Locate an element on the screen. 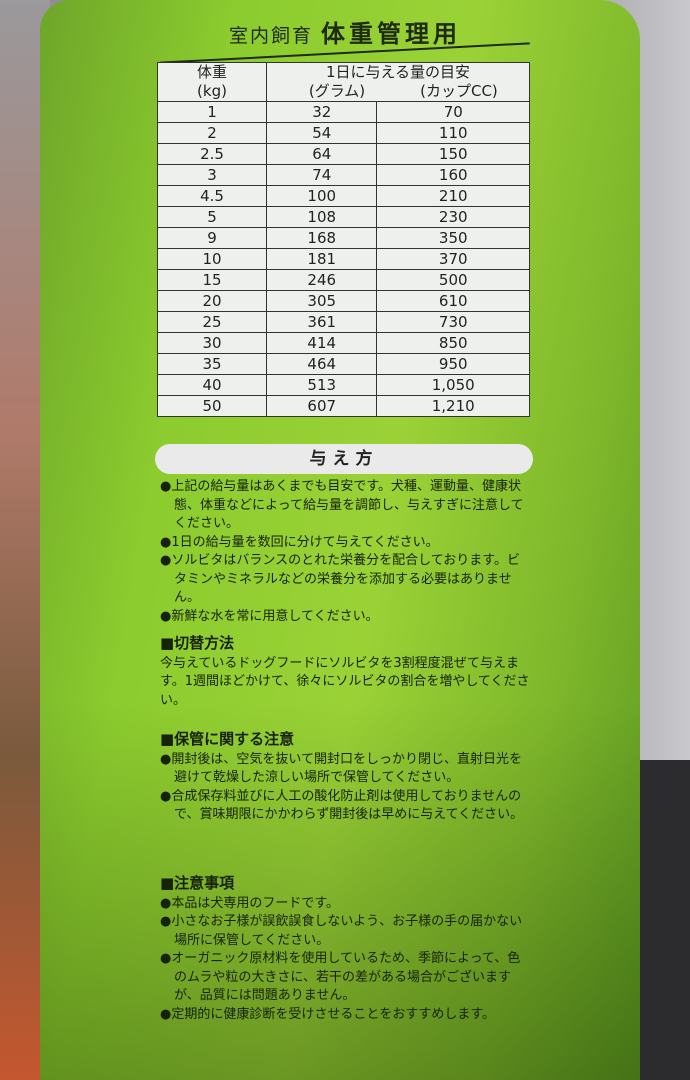  cell-kg: 35 is located at coordinates (212, 364).